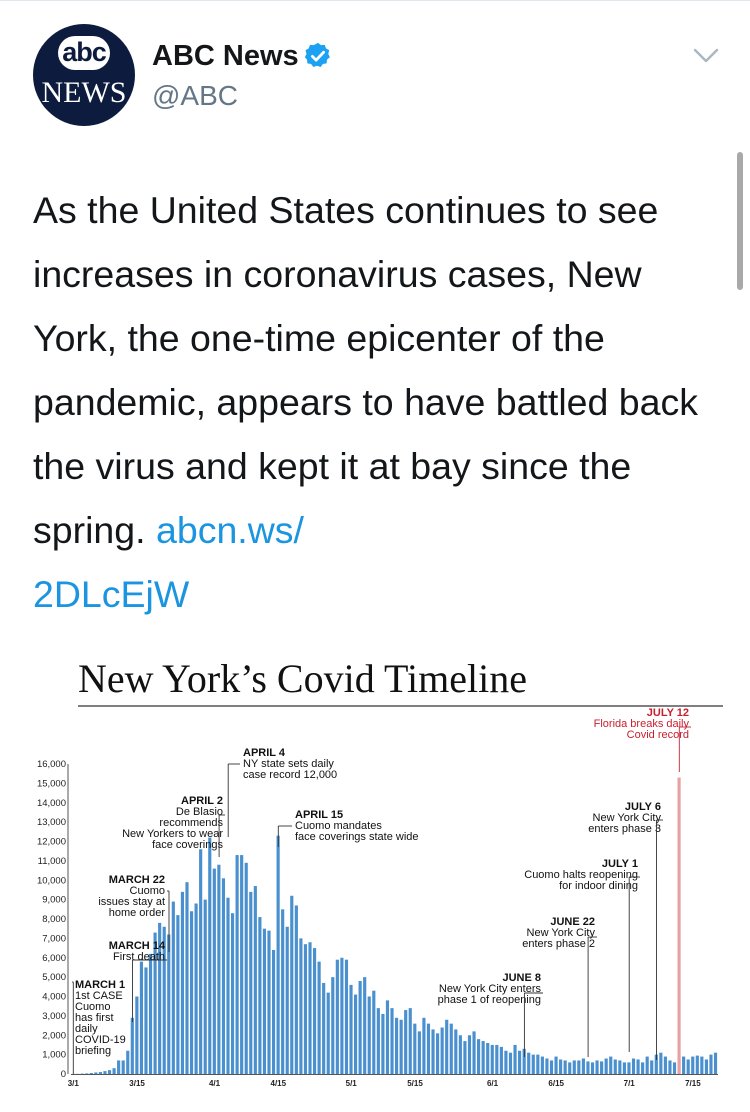 This screenshot has width=750, height=1112. Describe the element at coordinates (74, 1083) in the screenshot. I see `x-tick-label: 3/1` at that location.